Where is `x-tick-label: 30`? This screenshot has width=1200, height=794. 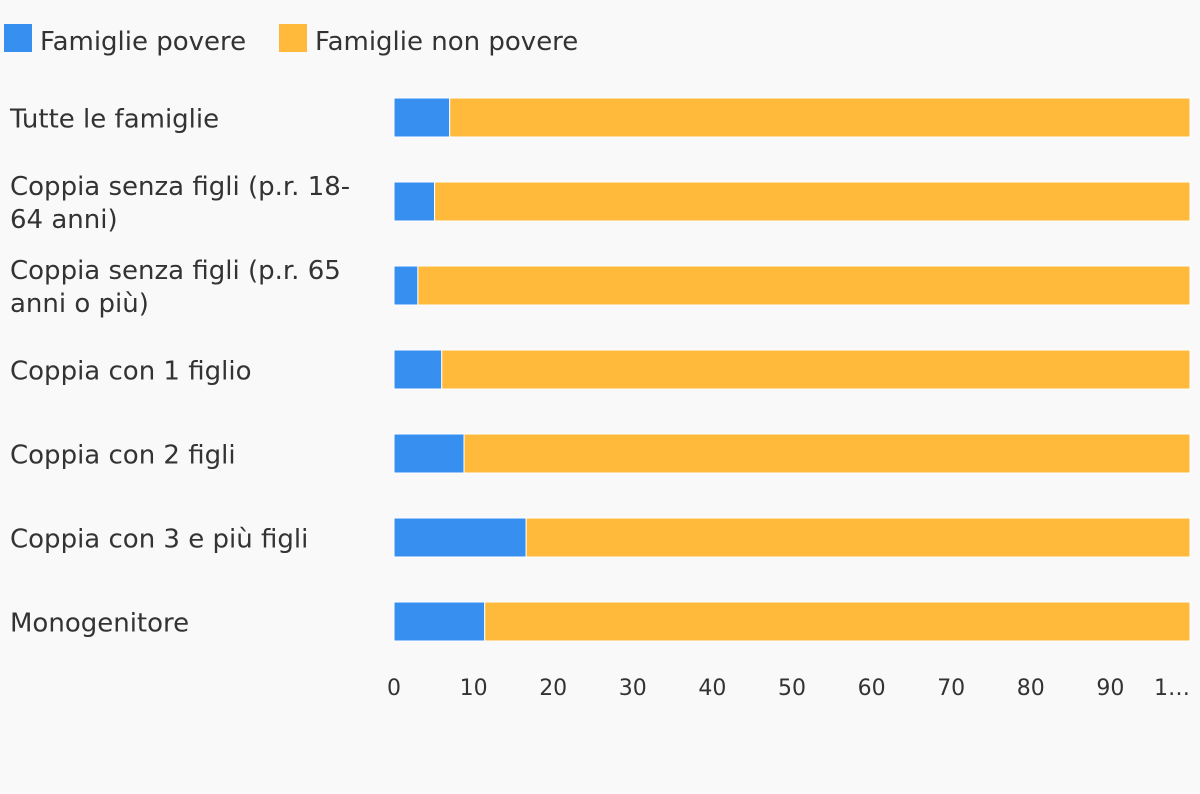
x-tick-label: 30 is located at coordinates (633, 688).